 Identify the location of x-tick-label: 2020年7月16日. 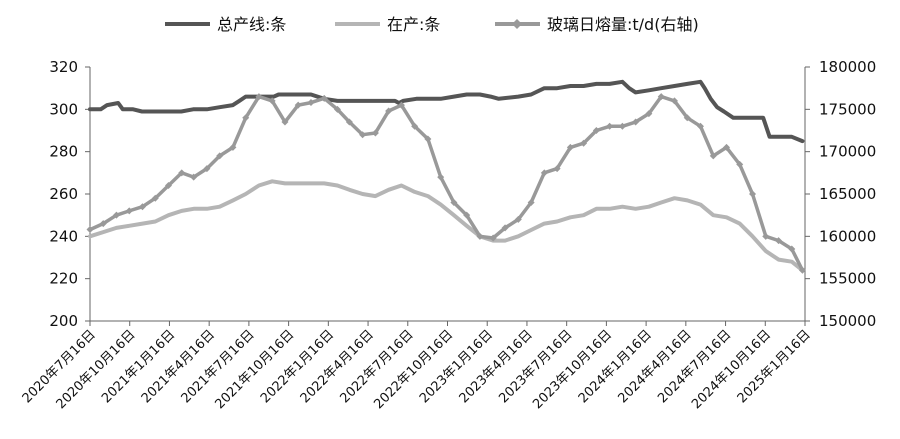
(59, 366).